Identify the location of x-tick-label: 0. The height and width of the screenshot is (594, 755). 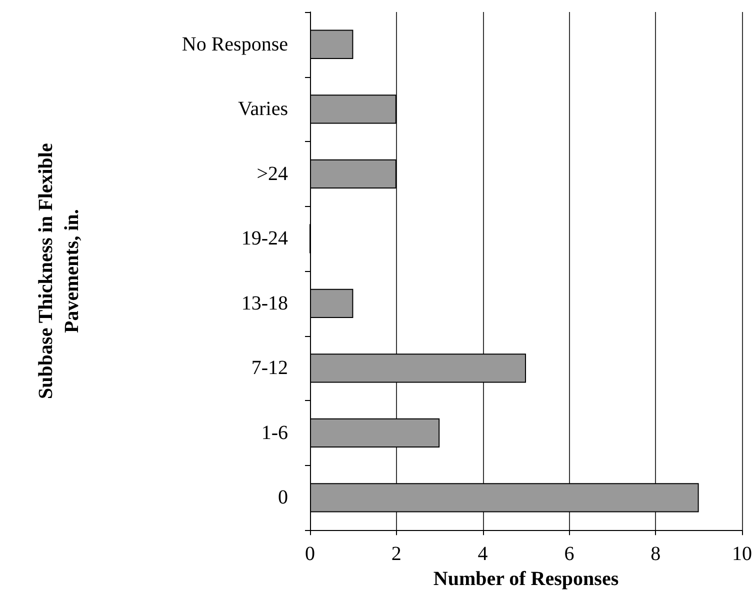
(310, 554).